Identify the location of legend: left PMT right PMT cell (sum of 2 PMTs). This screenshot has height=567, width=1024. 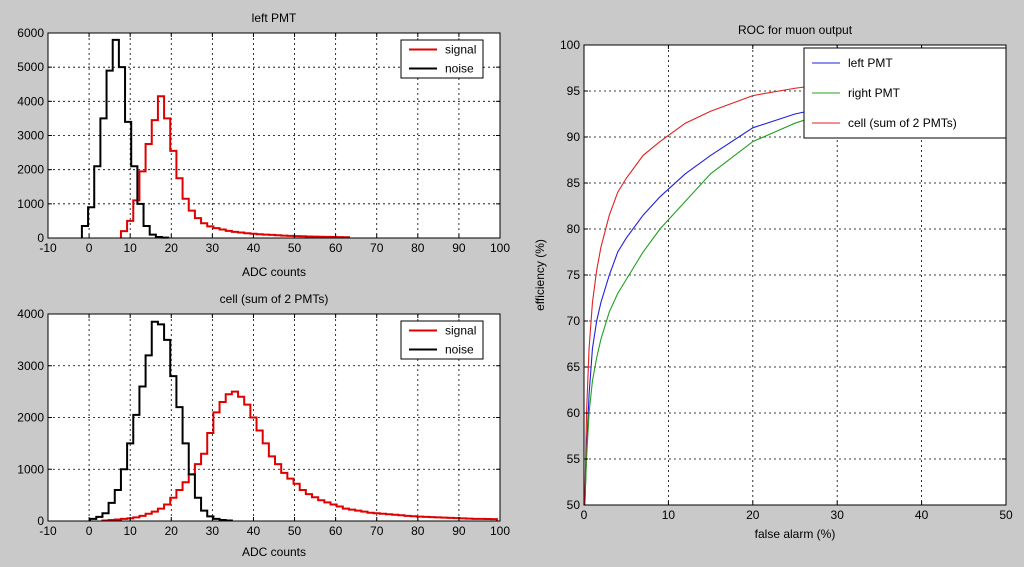
(905, 93).